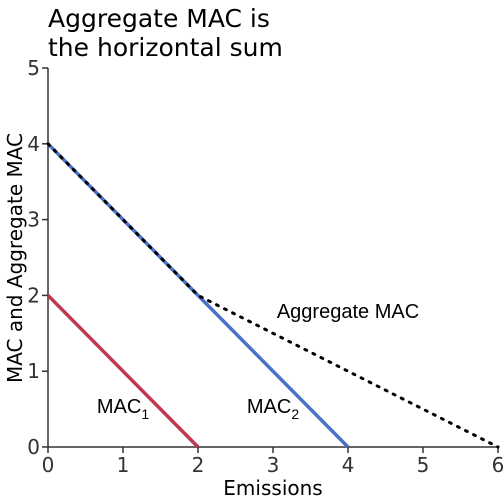 This screenshot has height=504, width=504. Describe the element at coordinates (273, 465) in the screenshot. I see `x-tick-label: 3` at that location.